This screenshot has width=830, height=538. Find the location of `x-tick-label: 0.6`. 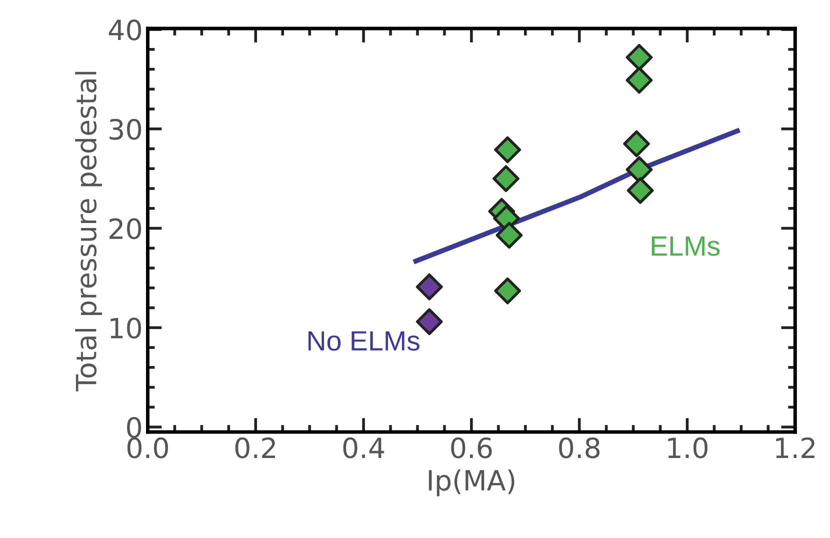

x-tick-label: 0.6 is located at coordinates (471, 447).